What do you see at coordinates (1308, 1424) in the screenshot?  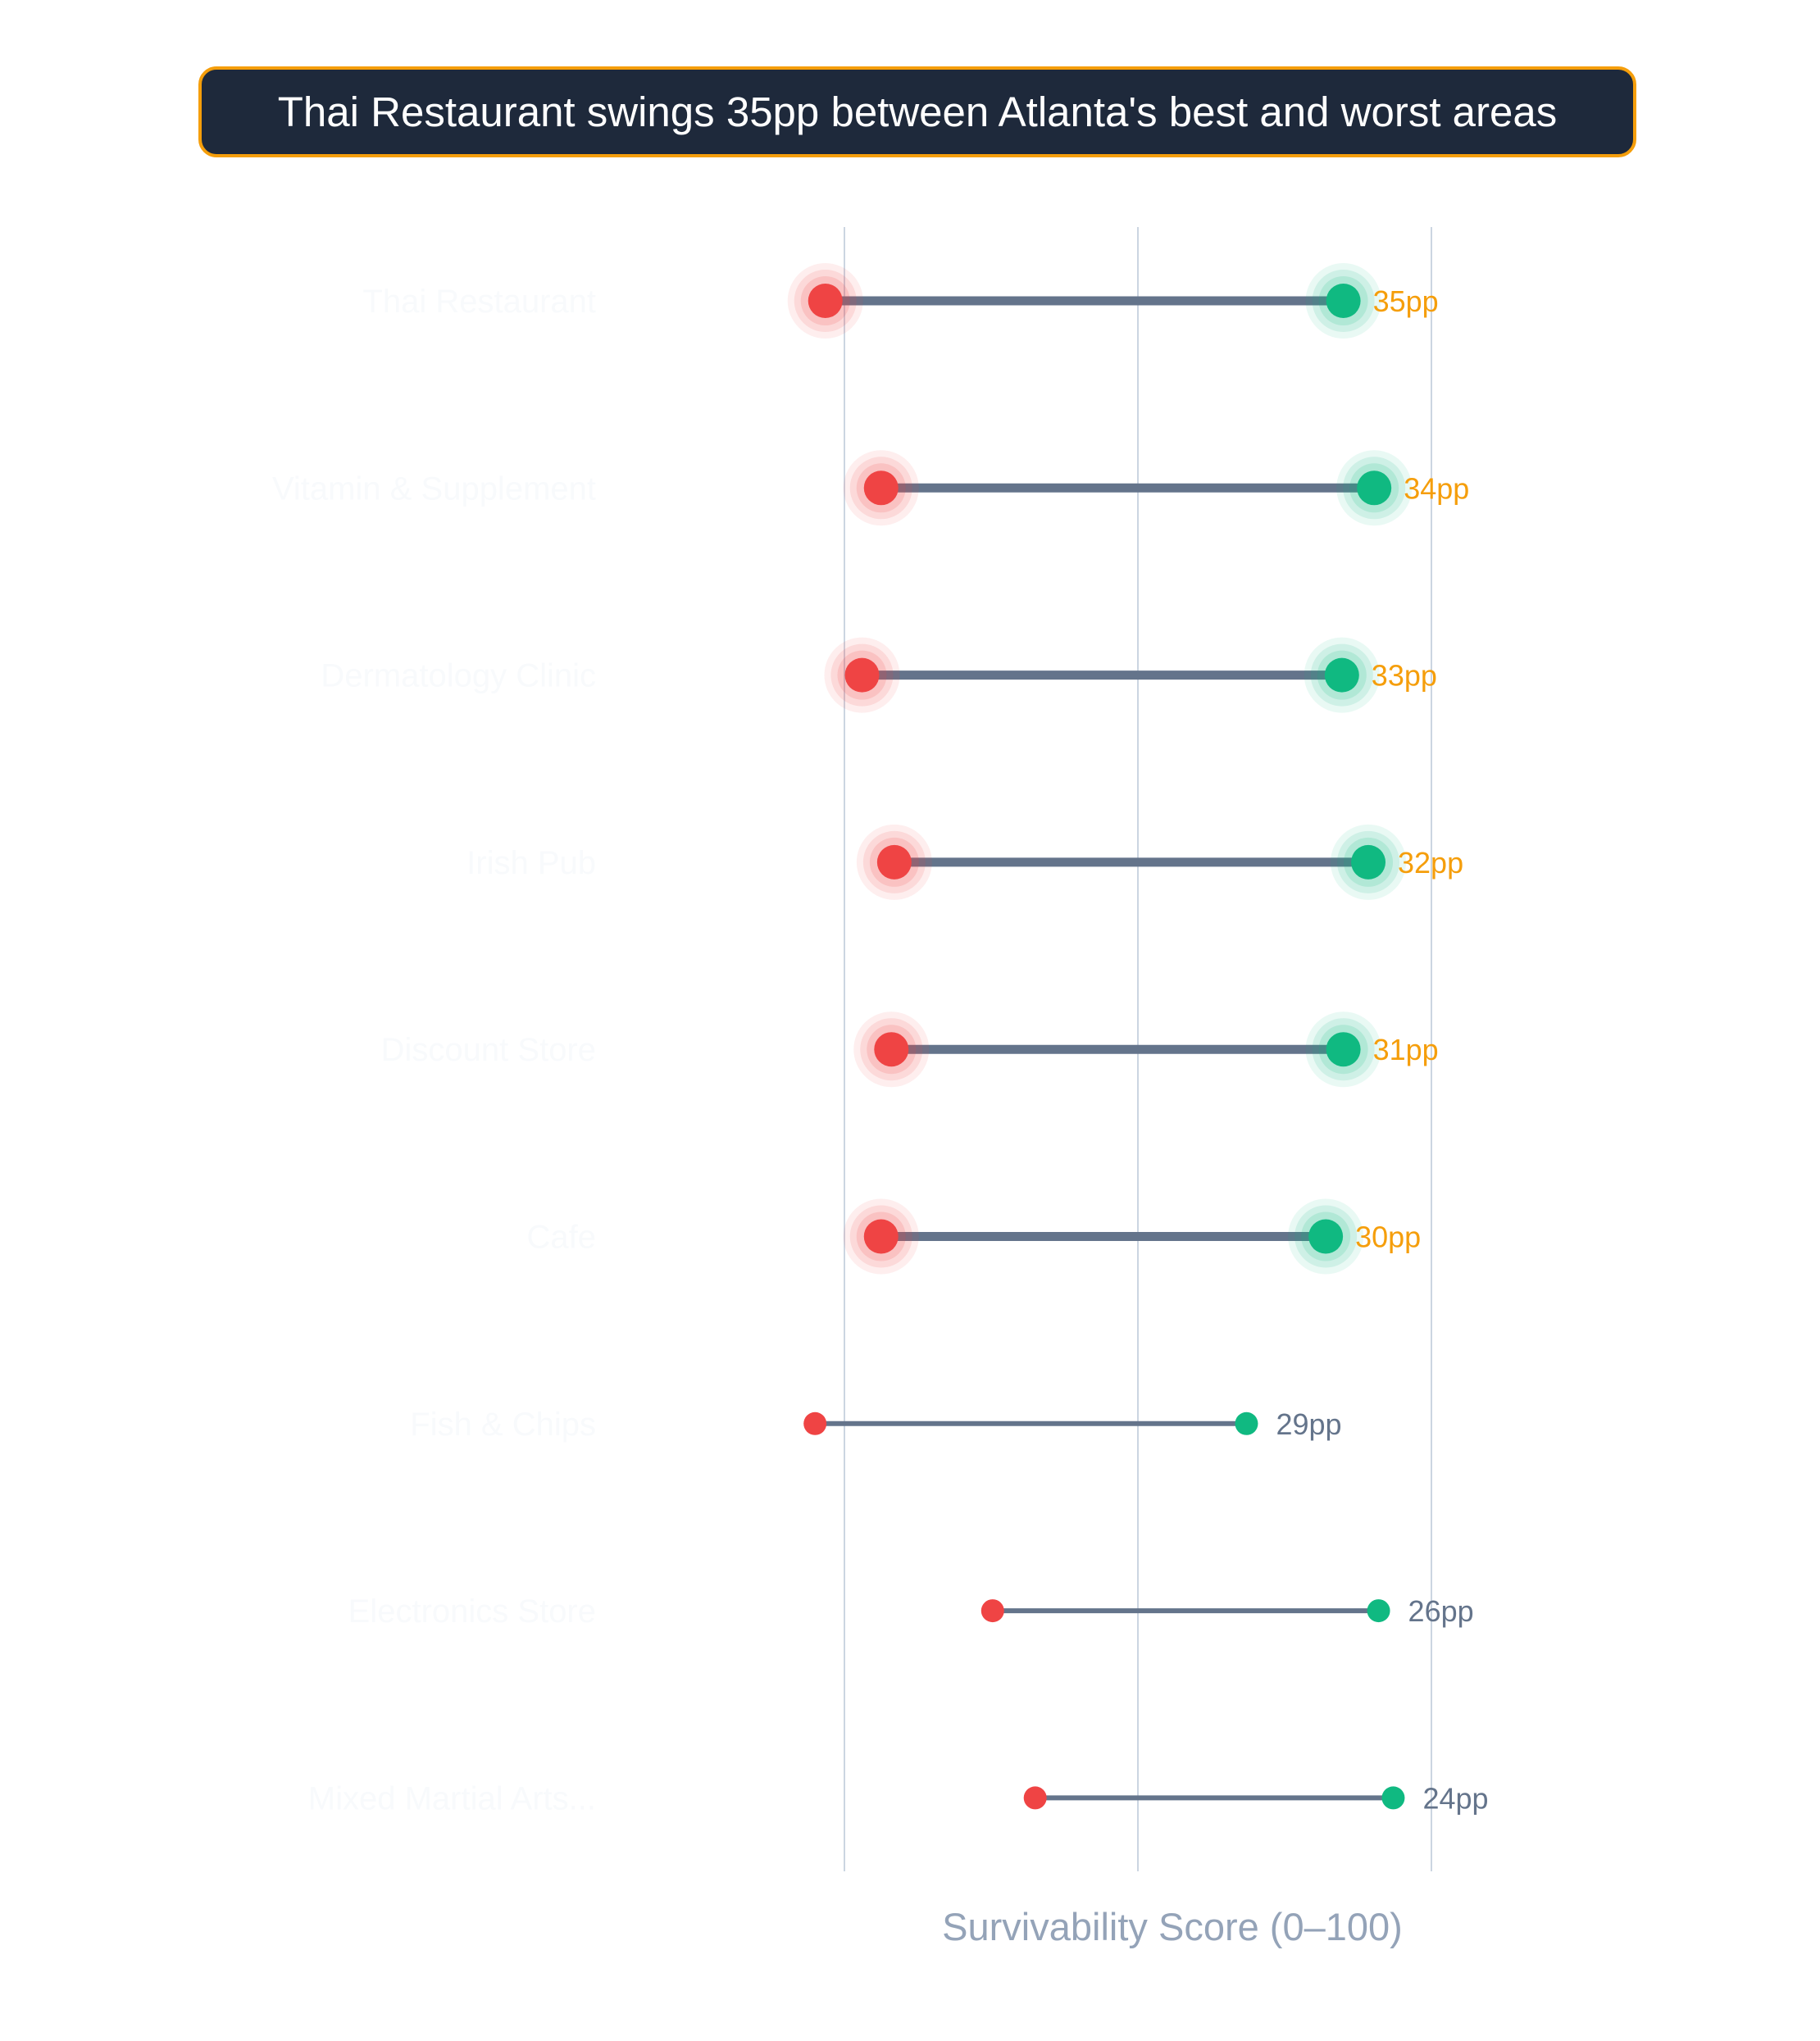 I see `gap-label: 29pp` at bounding box center [1308, 1424].